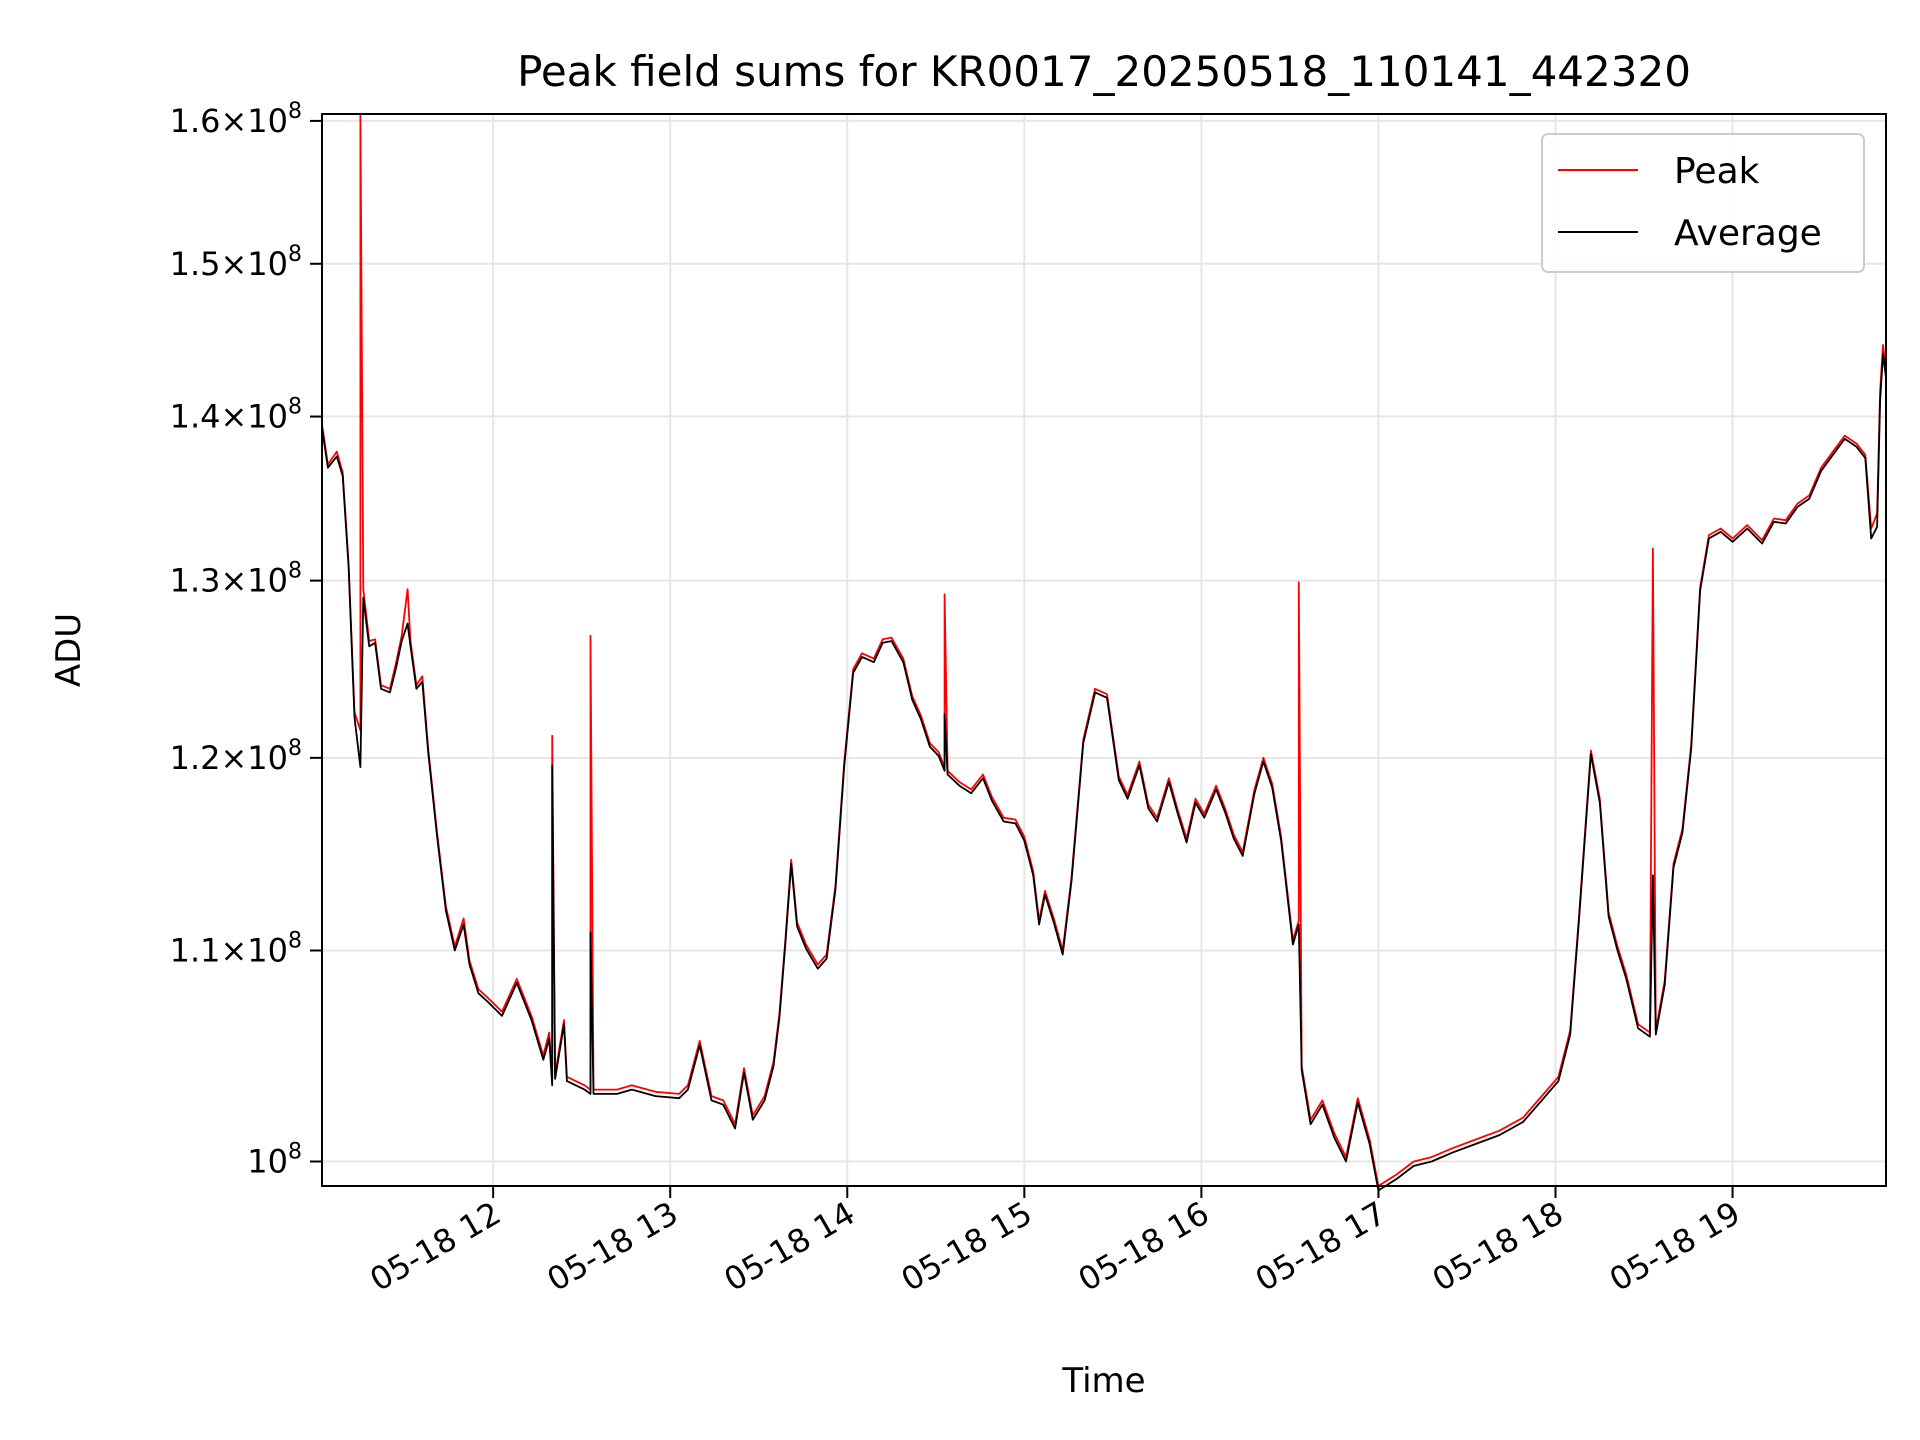  I want to click on y-tick-label: 1.1×108, so click(236, 948).